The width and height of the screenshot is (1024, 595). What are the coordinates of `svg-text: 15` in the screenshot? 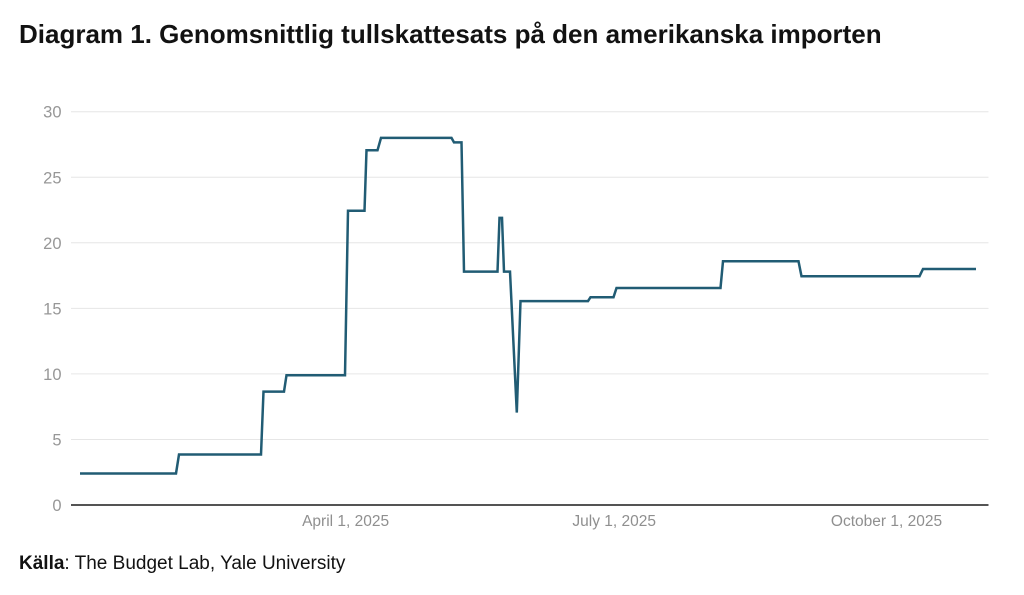 It's located at (52, 309).